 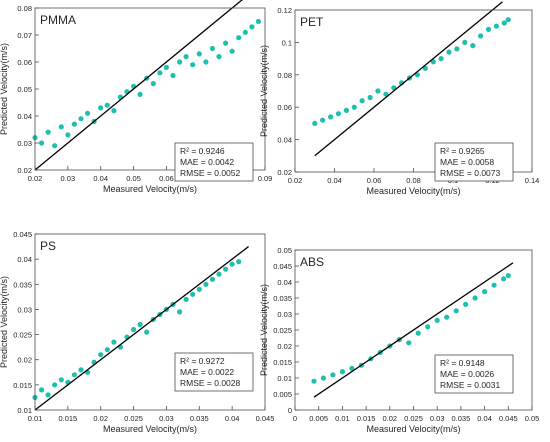 What do you see at coordinates (467, 374) in the screenshot?
I see `panel-abs-stats-mae: MAE = 0.0026` at bounding box center [467, 374].